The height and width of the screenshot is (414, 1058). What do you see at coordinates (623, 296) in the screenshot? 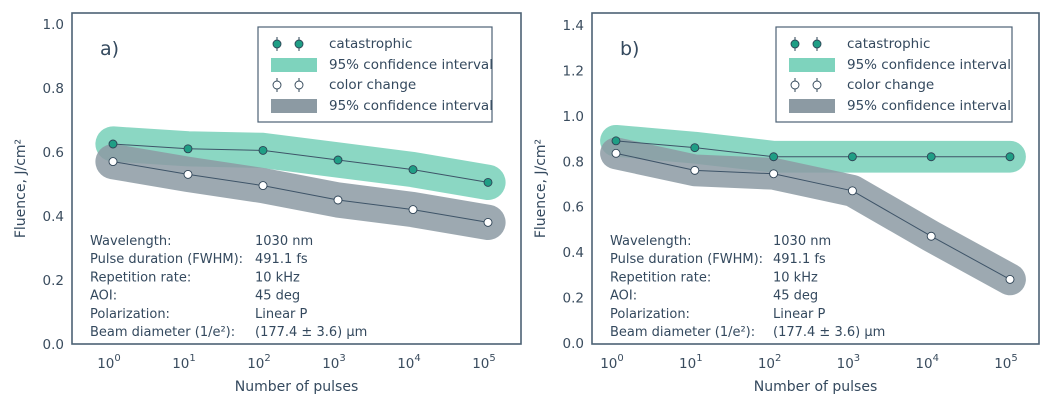
I see `parameter-label: AOI:` at bounding box center [623, 296].